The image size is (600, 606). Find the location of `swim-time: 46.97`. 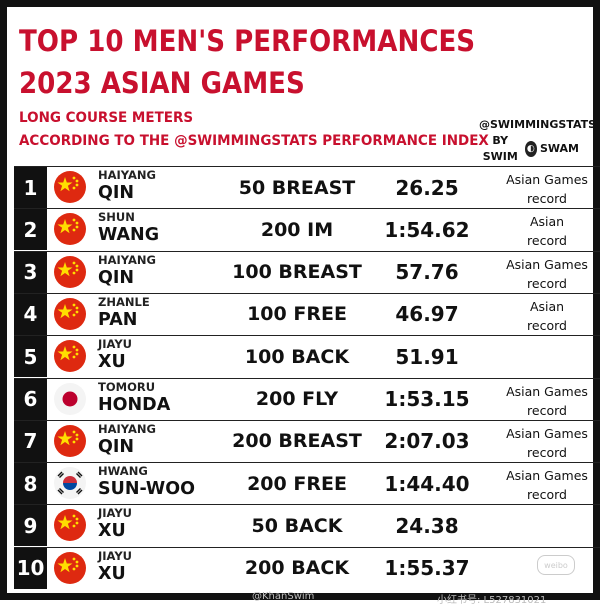

swim-time: 46.97 is located at coordinates (427, 314).